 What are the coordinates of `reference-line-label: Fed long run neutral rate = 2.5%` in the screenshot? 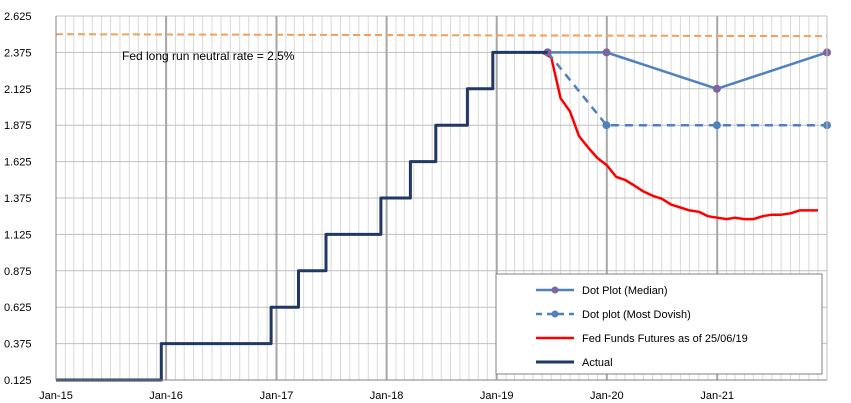 It's located at (208, 56).